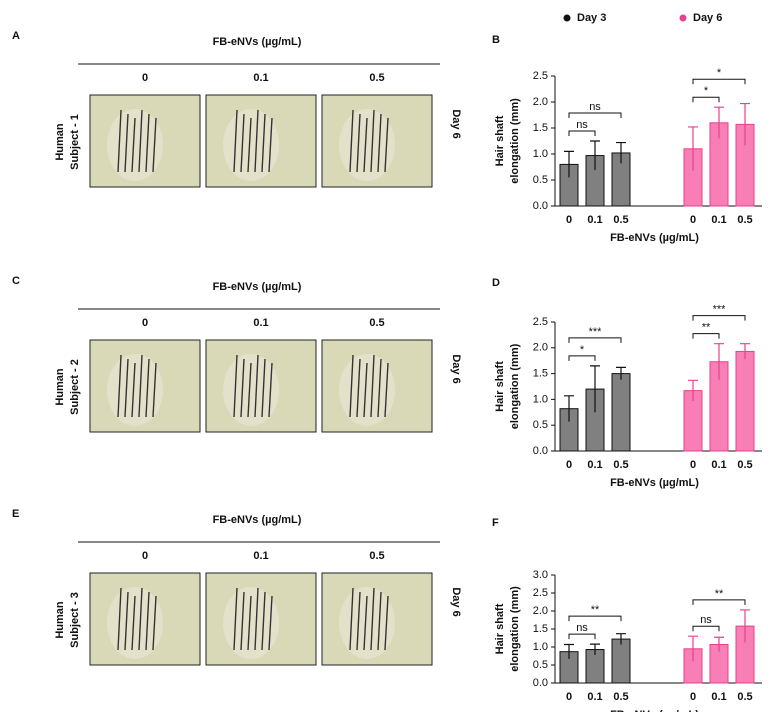 This screenshot has width=778, height=712. Describe the element at coordinates (707, 18) in the screenshot. I see `legend-label: Day 6` at that location.